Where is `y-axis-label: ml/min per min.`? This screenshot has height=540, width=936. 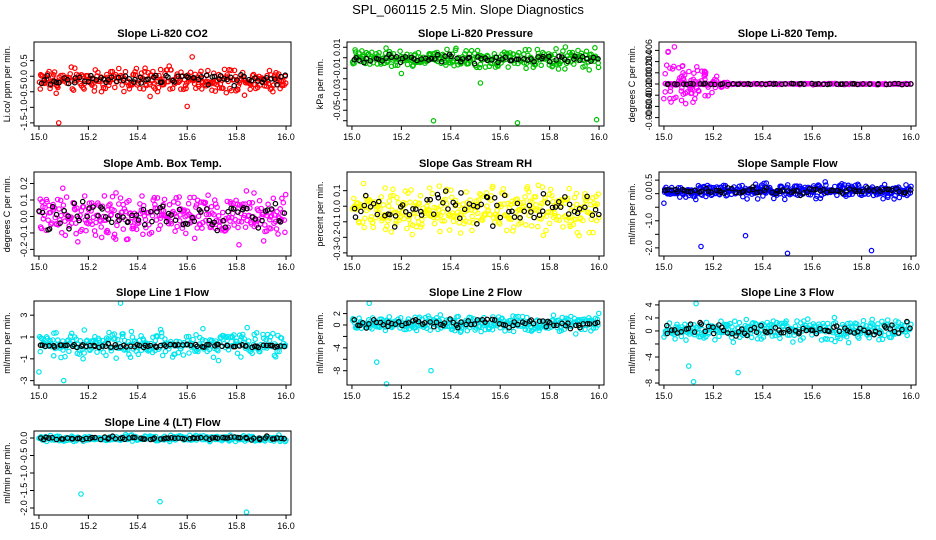
y-axis-label: ml/min per min. is located at coordinates (632, 343).